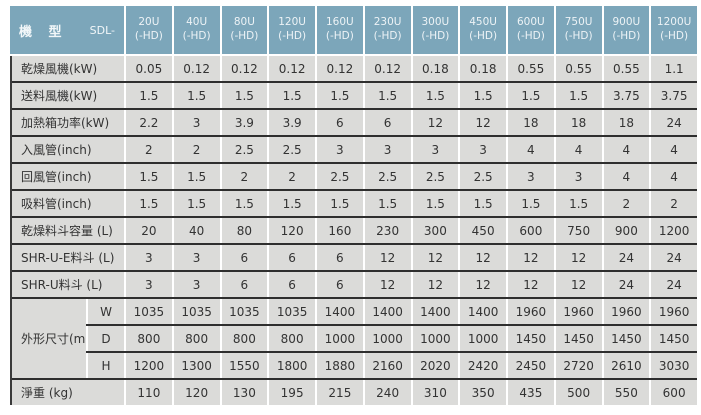  Describe the element at coordinates (625, 30) in the screenshot. I see `model-header-cell: 900U (-HD)` at that location.